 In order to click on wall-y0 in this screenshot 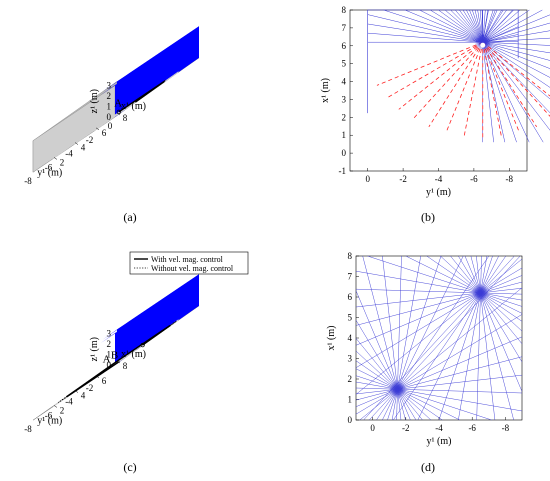, I will do `click(157, 71)`.